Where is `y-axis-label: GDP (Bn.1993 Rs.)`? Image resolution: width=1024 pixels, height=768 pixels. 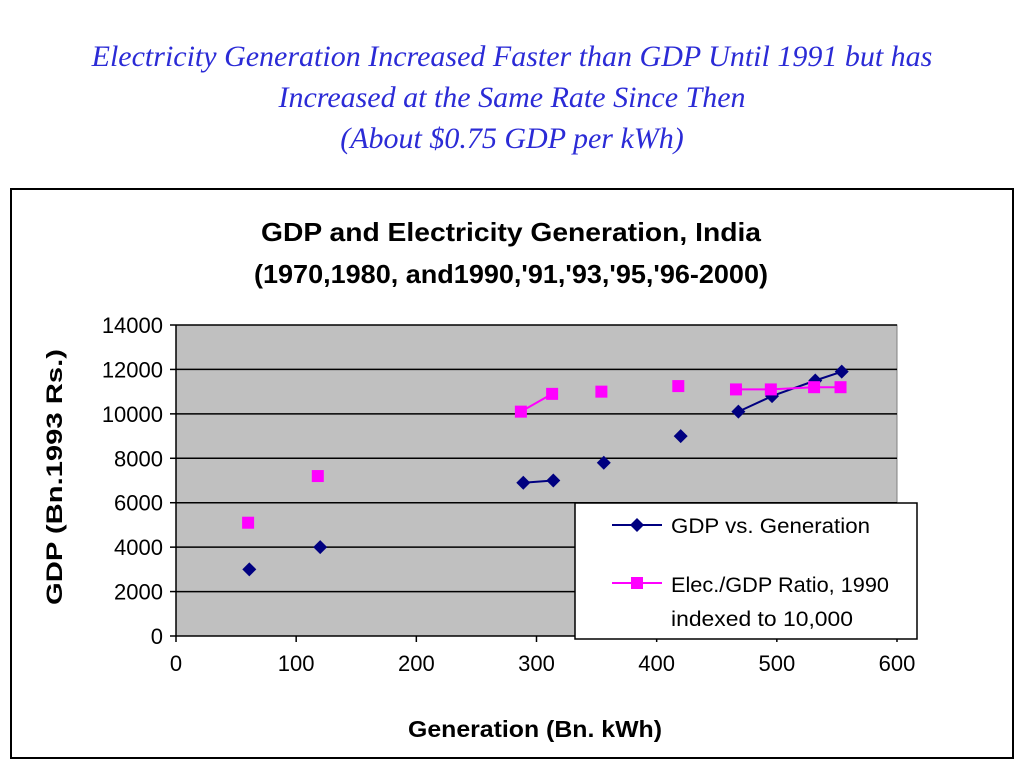
y-axis-label: GDP (Bn.1993 Rs.) is located at coordinates (54, 477).